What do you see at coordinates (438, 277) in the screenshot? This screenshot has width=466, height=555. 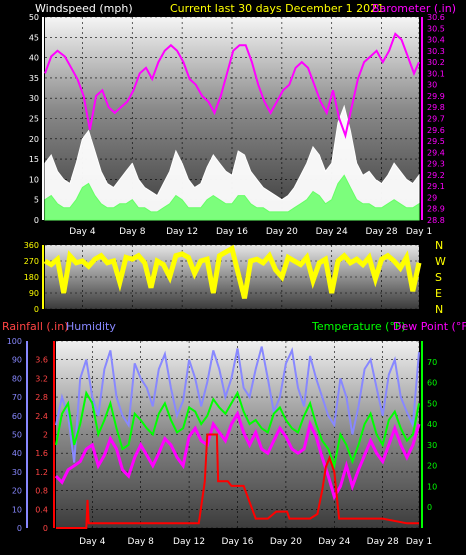 I see `compass-label: S` at bounding box center [438, 277].